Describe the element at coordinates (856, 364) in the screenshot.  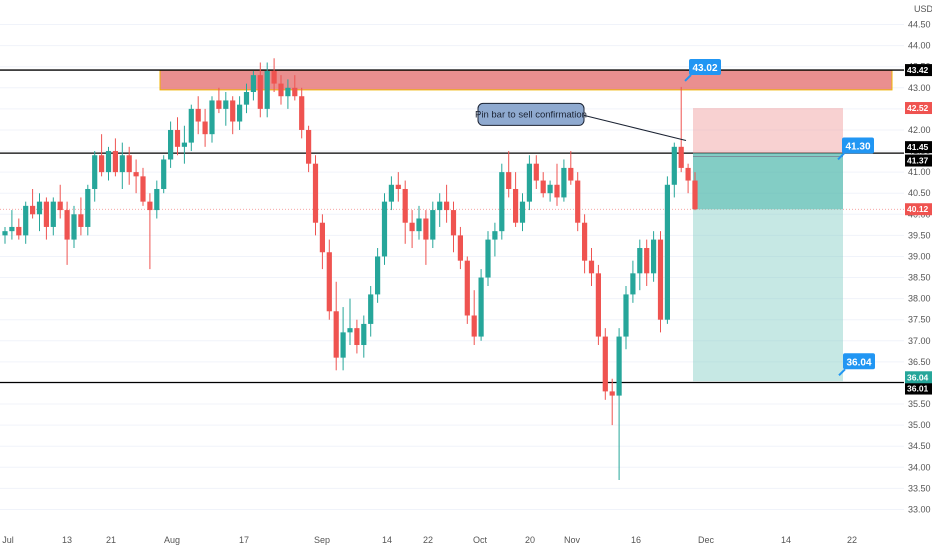
I see `price-callout: 36.04` at that location.